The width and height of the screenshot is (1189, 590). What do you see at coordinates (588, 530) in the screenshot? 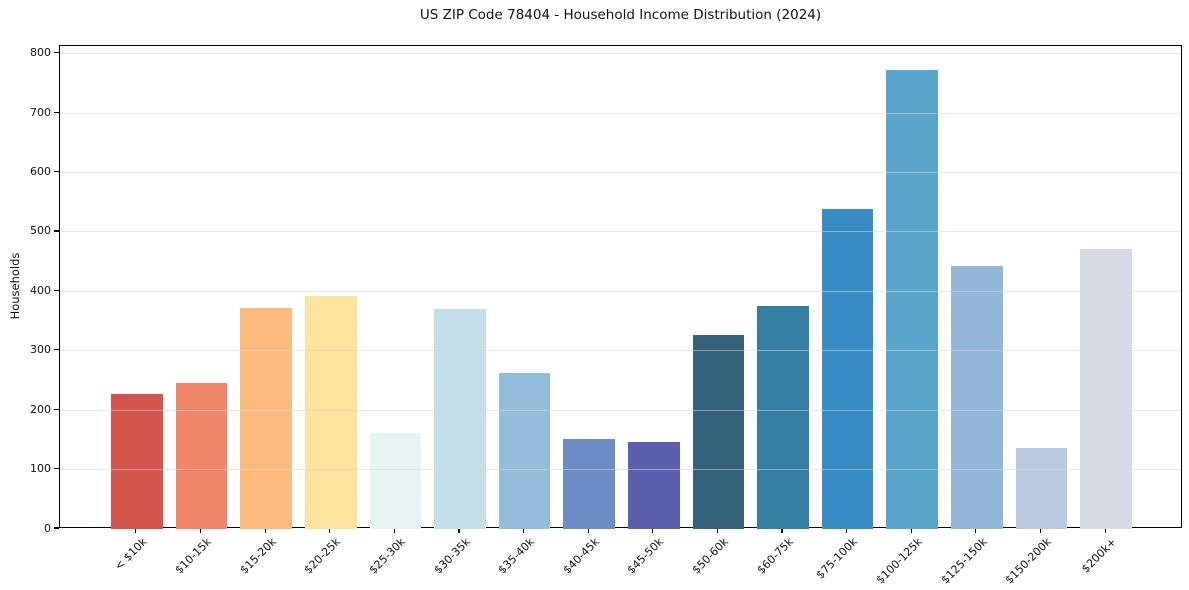
I see `x-tick-mark-$40-45k` at bounding box center [588, 530].